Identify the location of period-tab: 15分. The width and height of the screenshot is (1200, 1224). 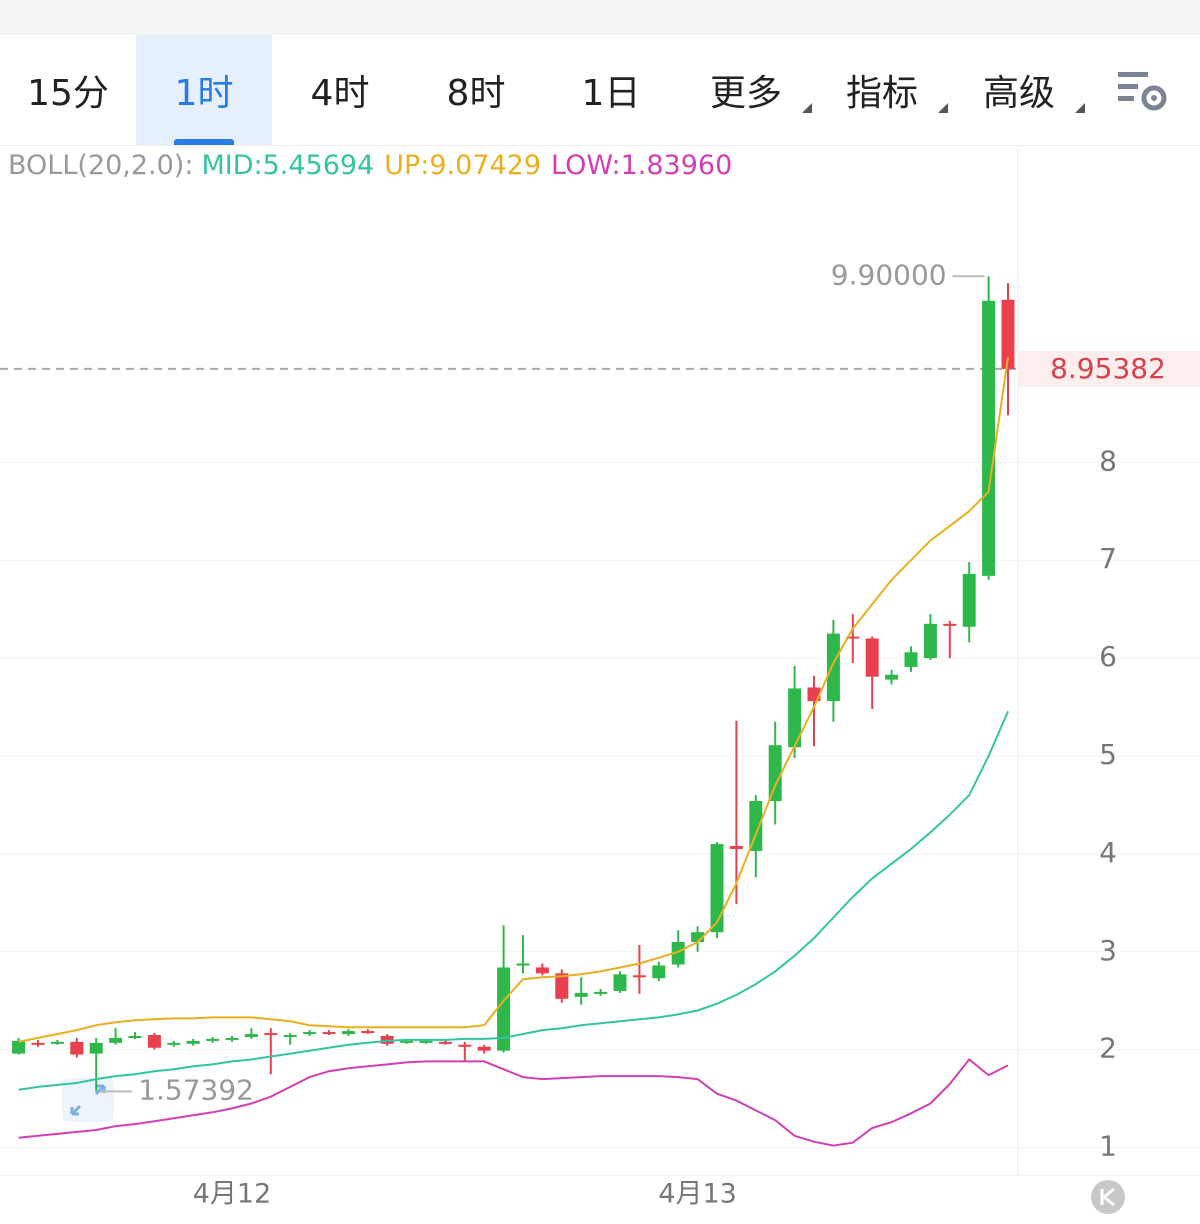
(68, 93).